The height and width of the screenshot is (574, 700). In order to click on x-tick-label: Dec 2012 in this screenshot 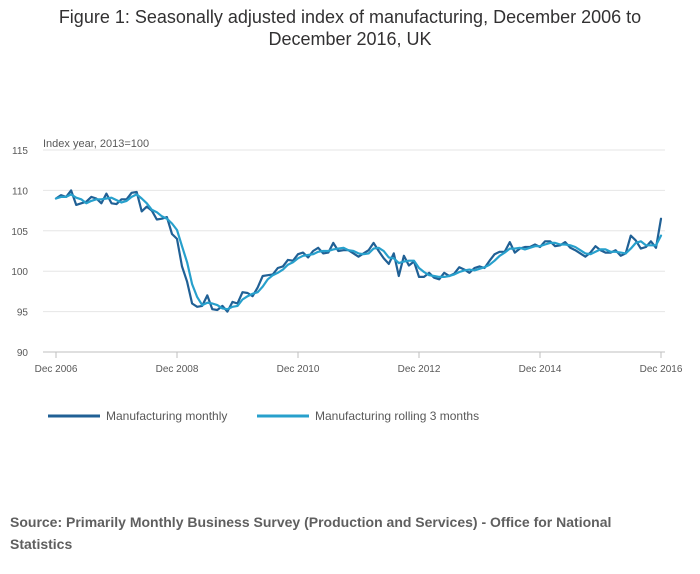, I will do `click(419, 369)`.